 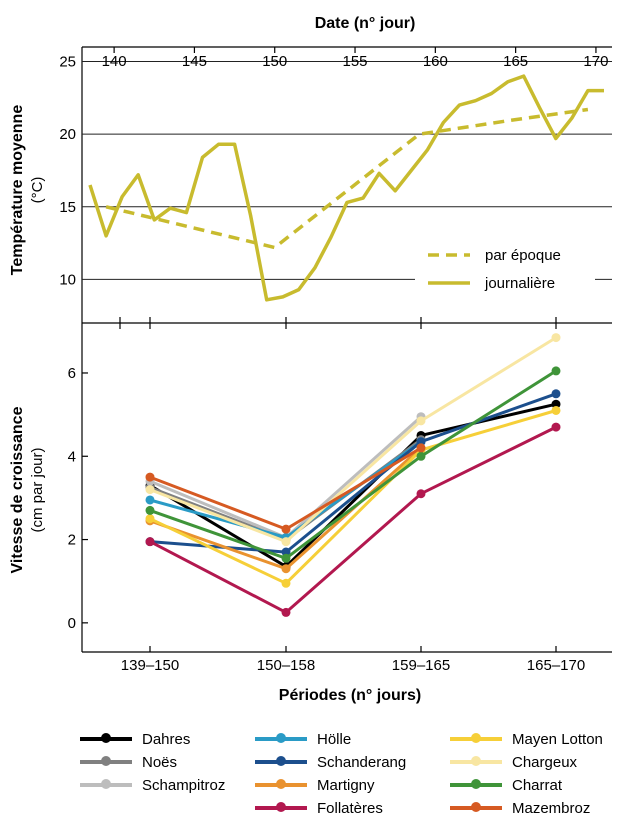 I want to click on legend-item-mayen-lotton: Mayen Lotton, so click(x=526, y=739).